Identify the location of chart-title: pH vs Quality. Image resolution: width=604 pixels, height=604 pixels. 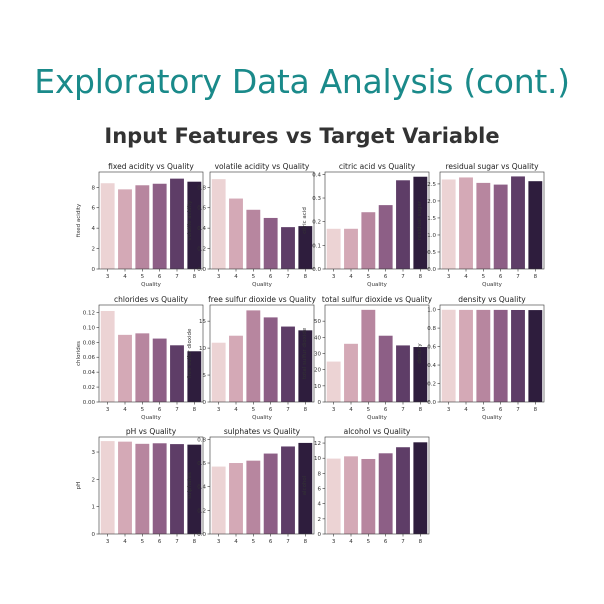
(151, 431).